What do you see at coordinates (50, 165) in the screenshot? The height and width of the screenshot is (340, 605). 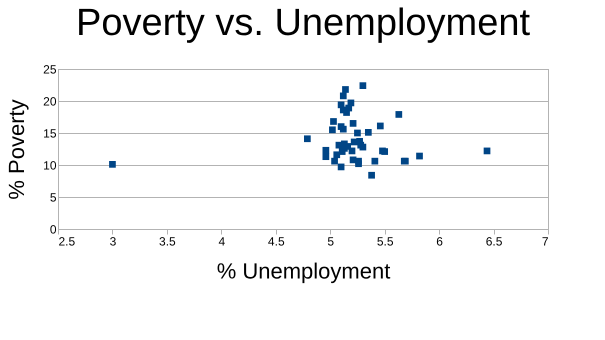 I see `y-tick-label: 10` at bounding box center [50, 165].